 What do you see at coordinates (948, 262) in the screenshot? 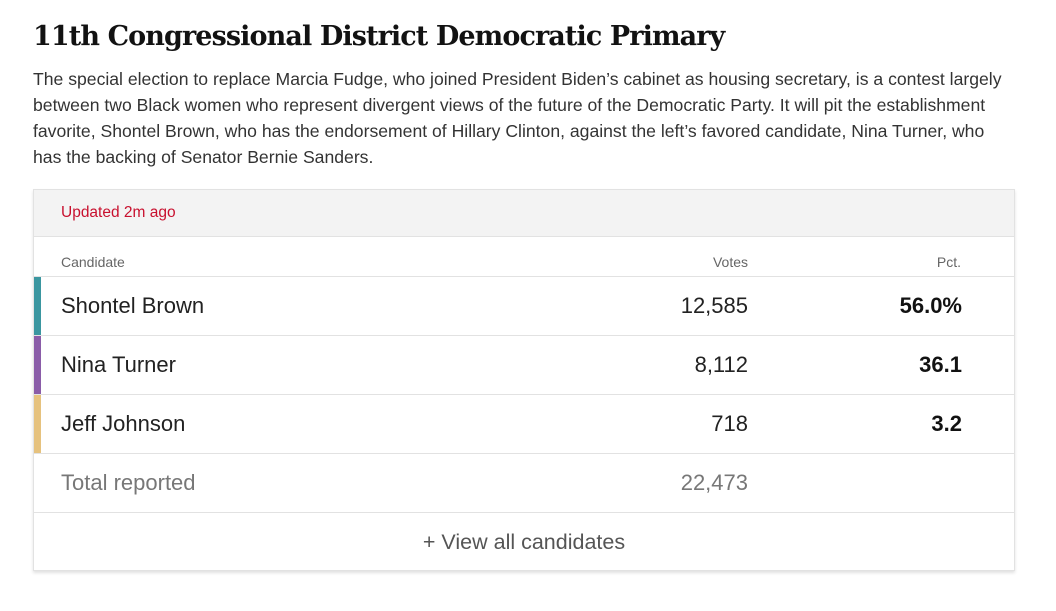
I see `column-header-pct: Pct.` at bounding box center [948, 262].